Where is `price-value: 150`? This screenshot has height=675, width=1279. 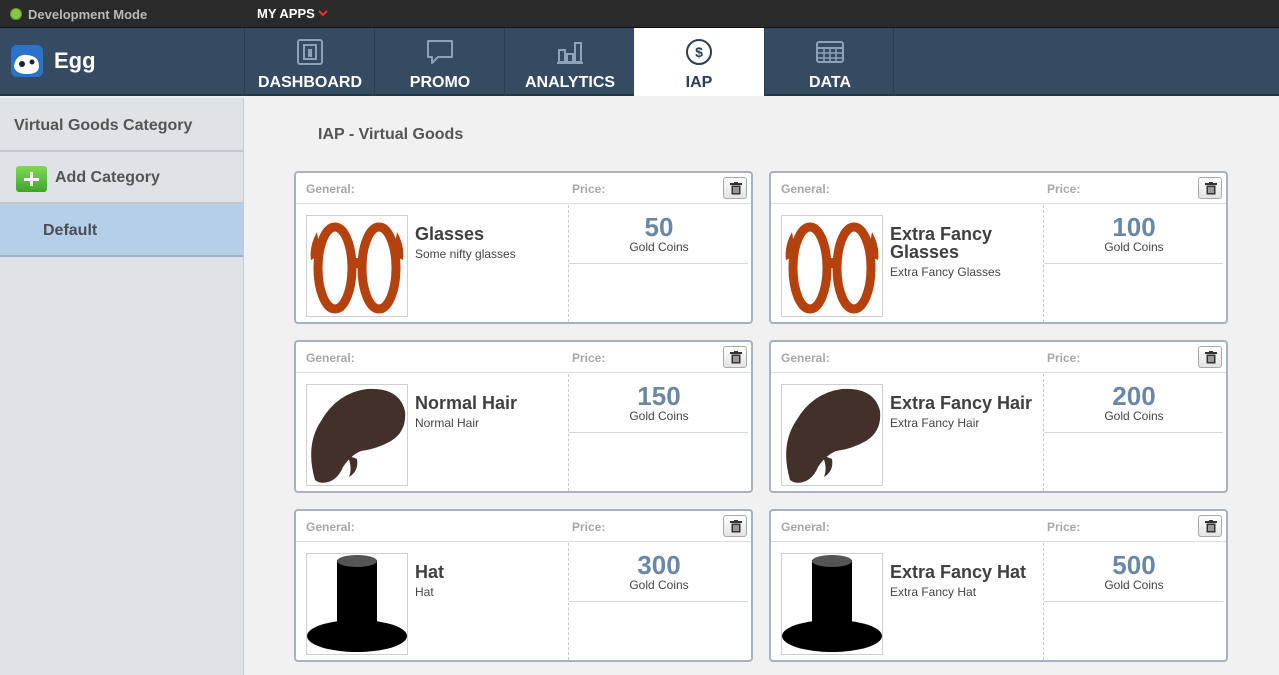 price-value: 150 is located at coordinates (659, 396).